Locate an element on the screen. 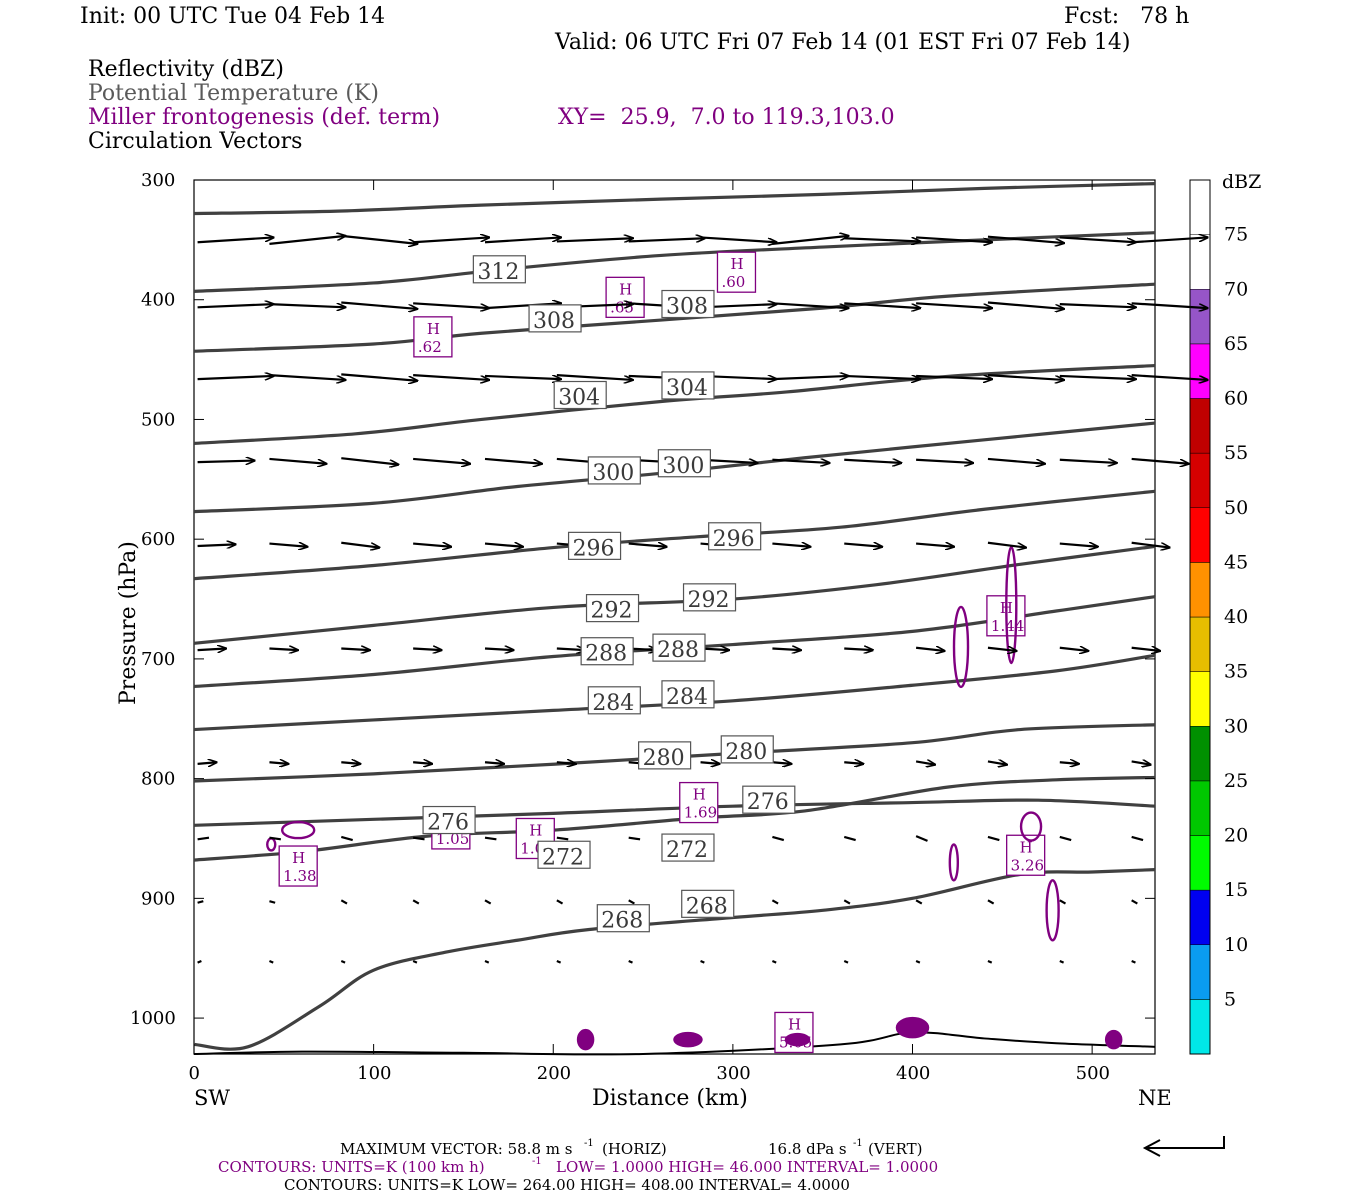 This screenshot has height=1200, width=1350. field-circulation-vectors: Circulation Vectors is located at coordinates (195, 141).